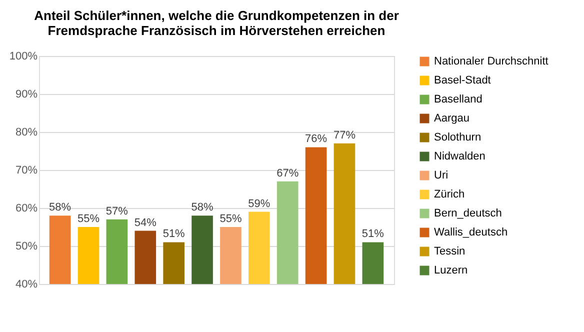 This screenshot has height=332, width=584. What do you see at coordinates (216, 15) in the screenshot?
I see `text: Anteil Schüler*innen, welche die Grundkompetenzen in der` at bounding box center [216, 15].